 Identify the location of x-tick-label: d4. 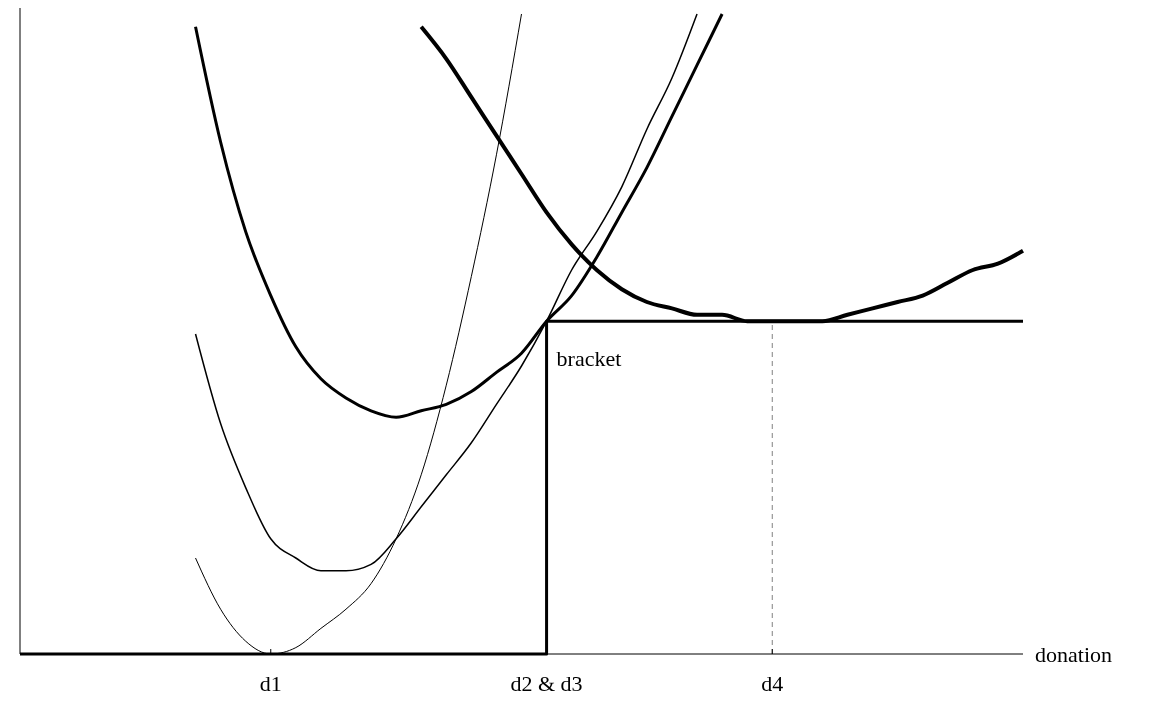
(772, 683).